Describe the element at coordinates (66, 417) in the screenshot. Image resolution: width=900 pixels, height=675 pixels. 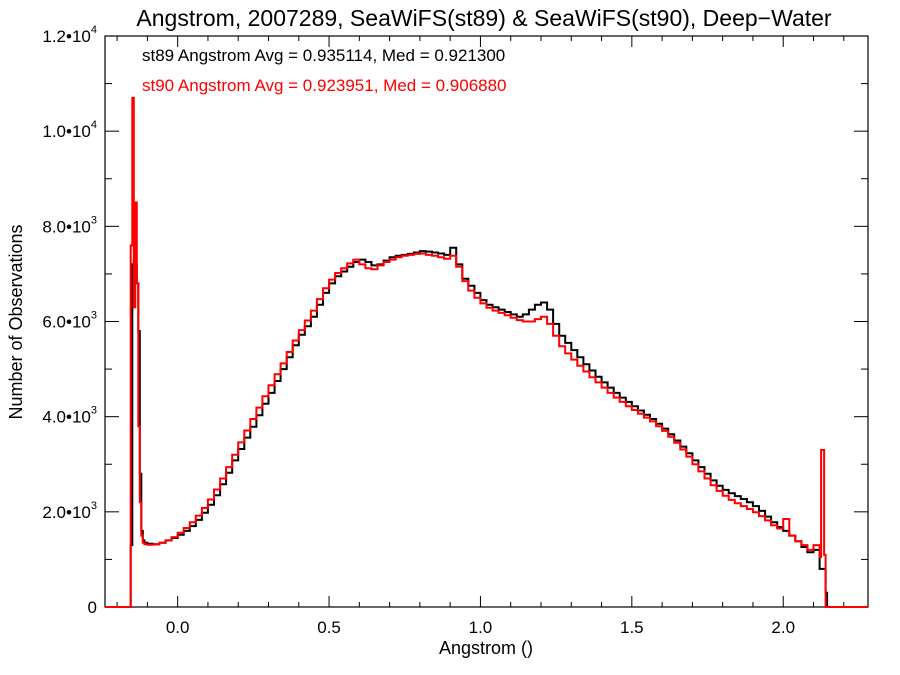
I see `y-tick-mantissa: 4.0•10` at that location.